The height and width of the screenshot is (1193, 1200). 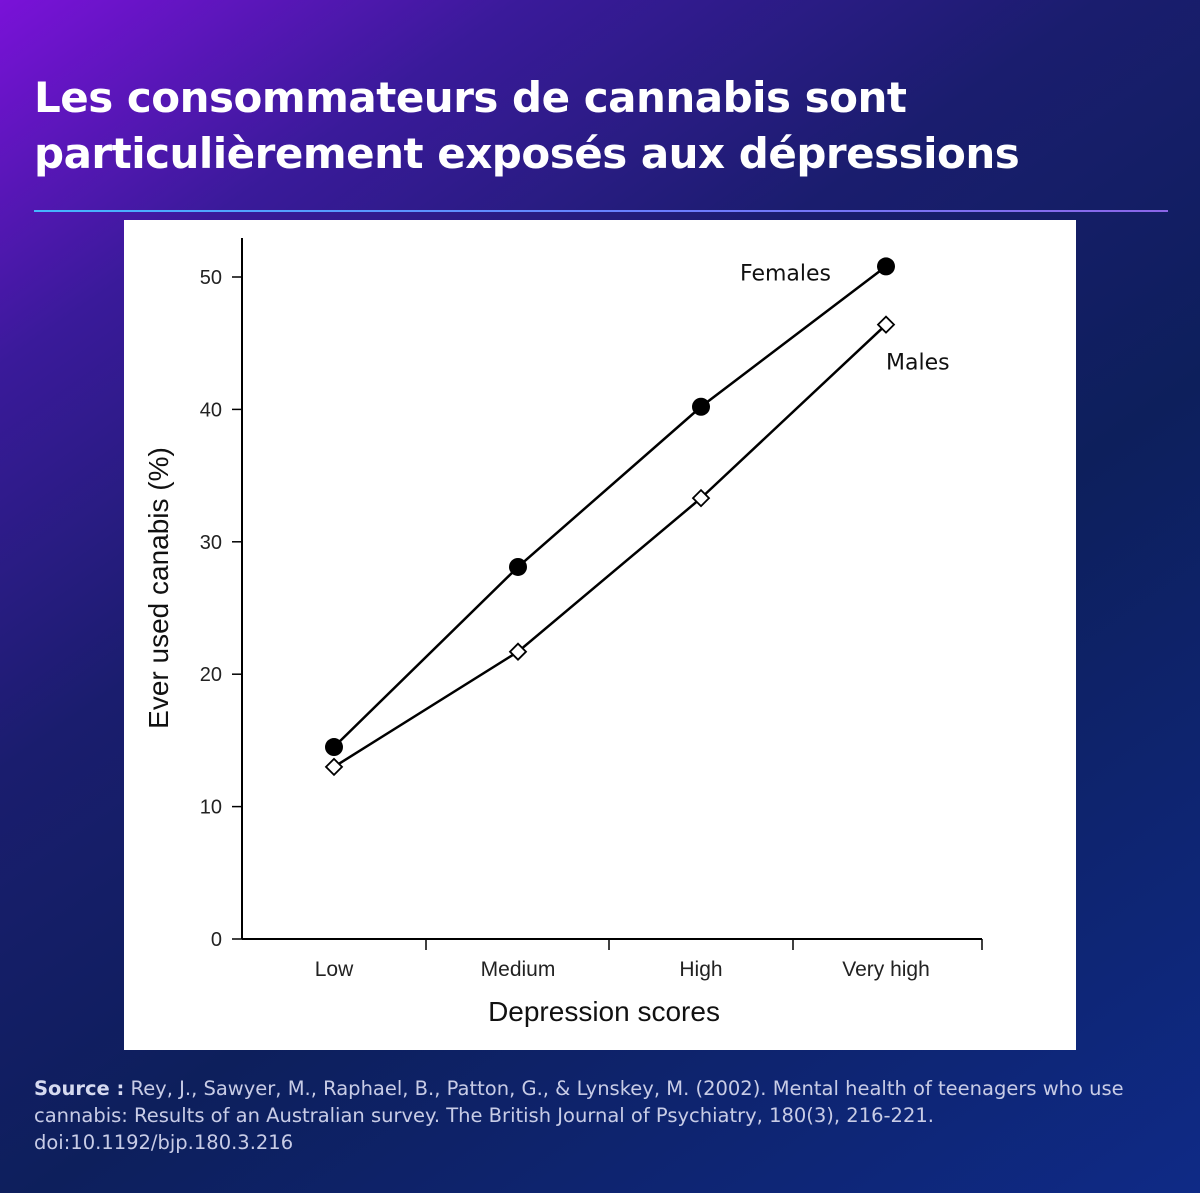 What do you see at coordinates (518, 969) in the screenshot?
I see `x-tick-label: Medium` at bounding box center [518, 969].